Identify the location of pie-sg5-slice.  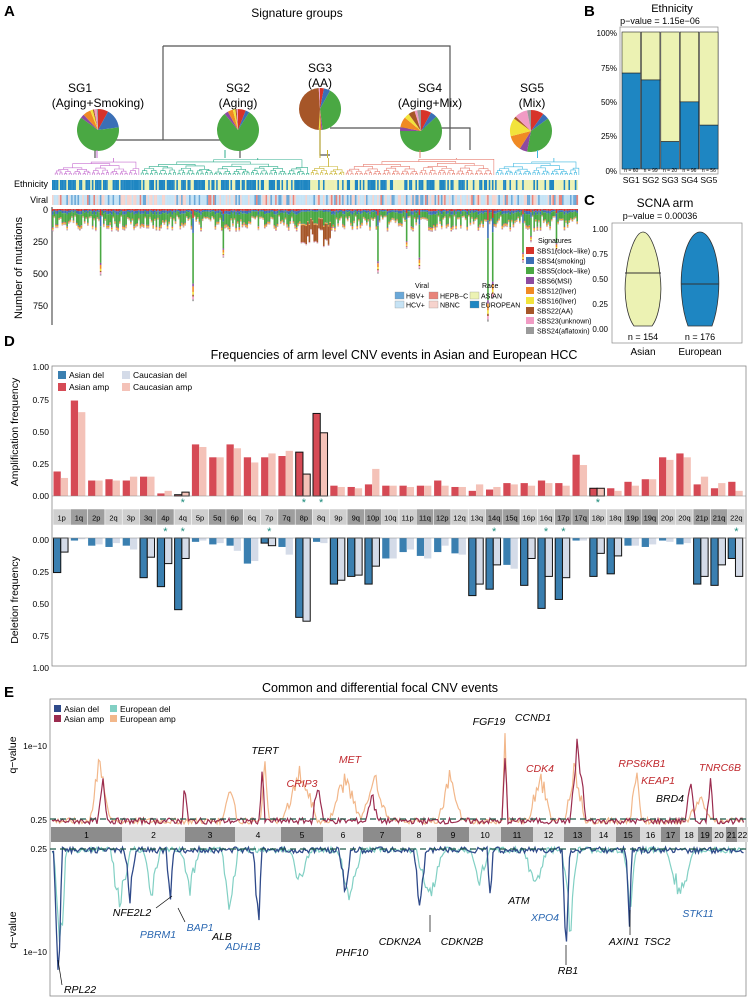
(523, 120).